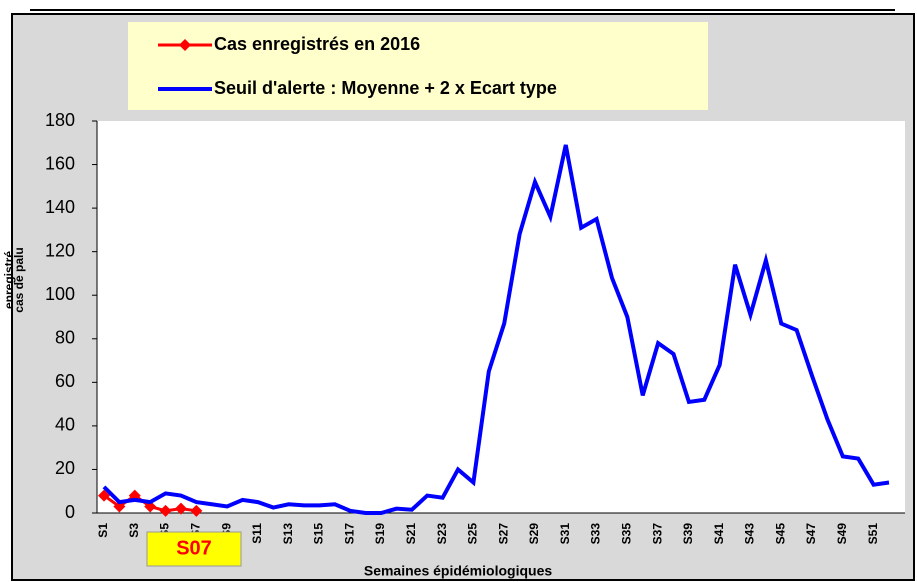  What do you see at coordinates (503, 534) in the screenshot?
I see `x-tick-label: S27` at bounding box center [503, 534].